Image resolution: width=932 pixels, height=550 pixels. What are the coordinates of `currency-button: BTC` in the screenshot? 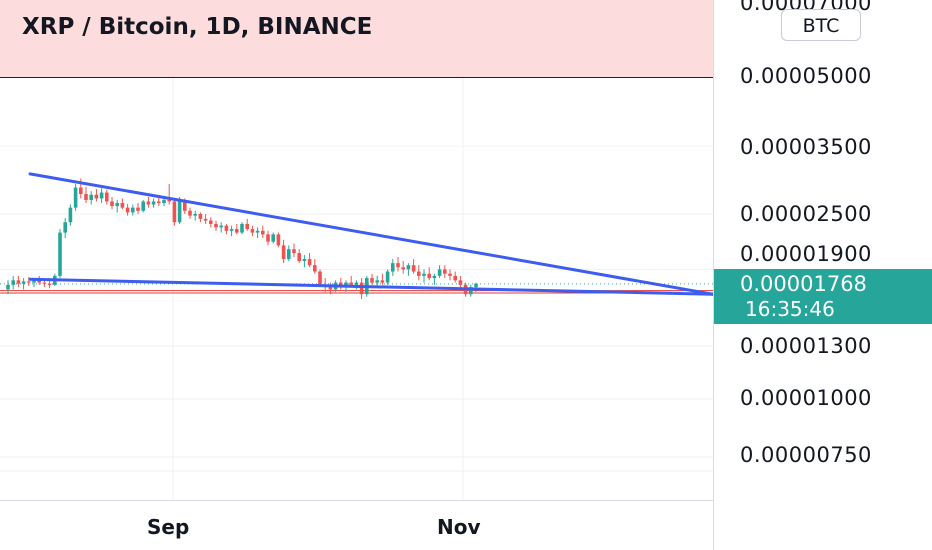 It's located at (821, 25).